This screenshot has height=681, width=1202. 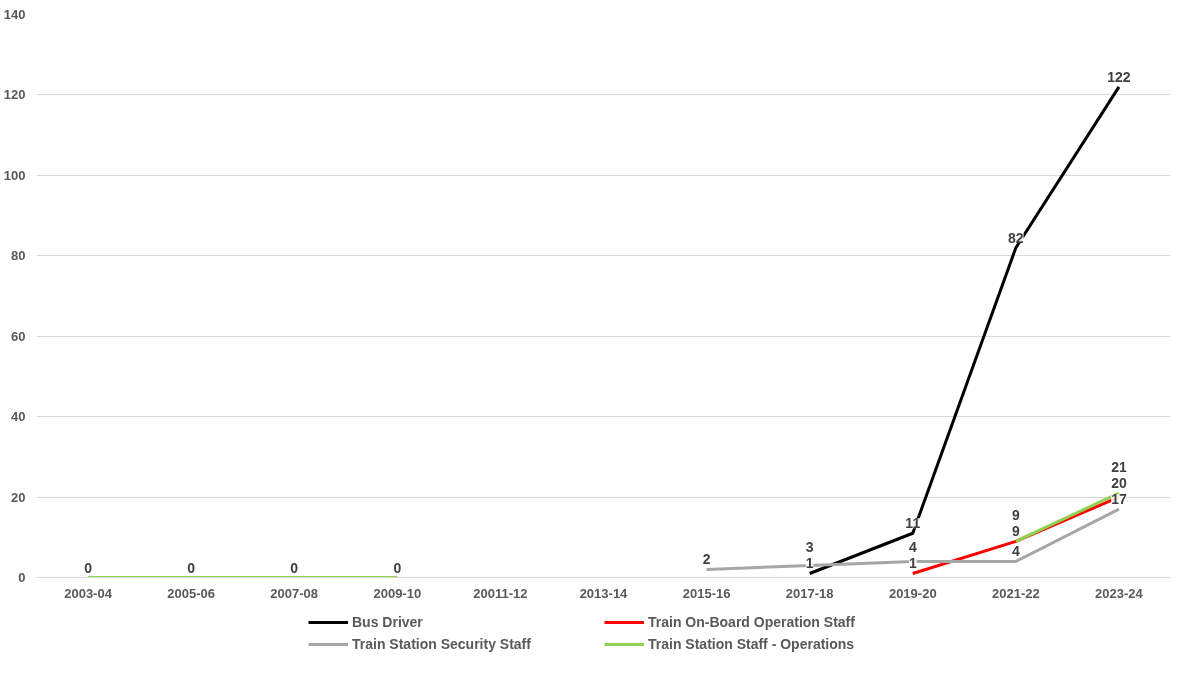 I want to click on x-tick-label: 2013-14, so click(x=604, y=593).